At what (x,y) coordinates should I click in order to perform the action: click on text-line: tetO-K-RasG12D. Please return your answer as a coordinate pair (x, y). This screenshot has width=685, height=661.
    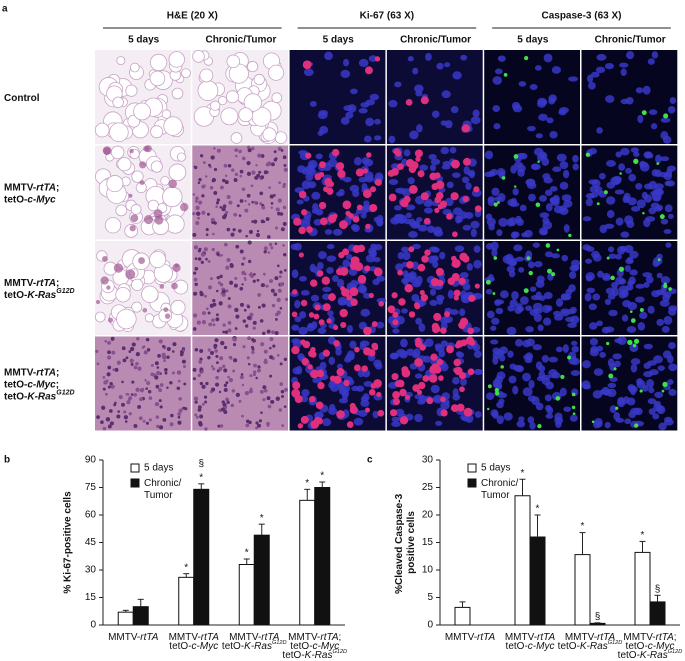
    Looking at the image, I should click on (650, 654).